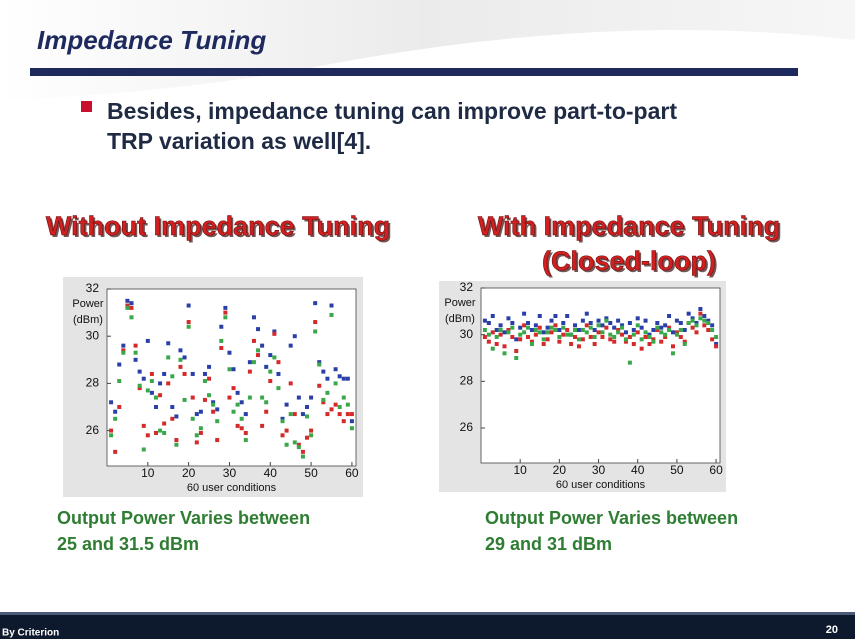 Image resolution: width=855 pixels, height=639 pixels. What do you see at coordinates (128, 544) in the screenshot?
I see `caption: 25 and 31.5 dBm` at bounding box center [128, 544].